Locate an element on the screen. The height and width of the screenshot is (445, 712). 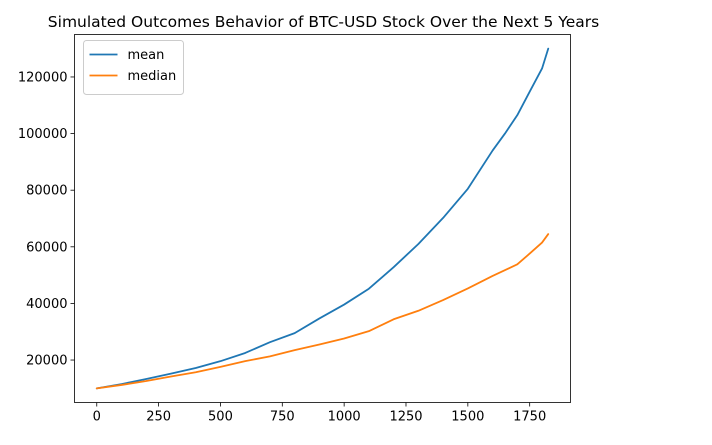
legend: mean median is located at coordinates (133, 67).